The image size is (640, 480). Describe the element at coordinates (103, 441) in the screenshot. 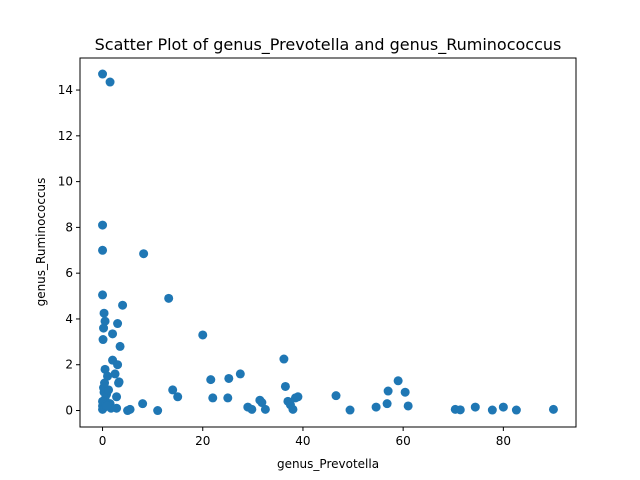

I see `x-tick-label: 0` at that location.